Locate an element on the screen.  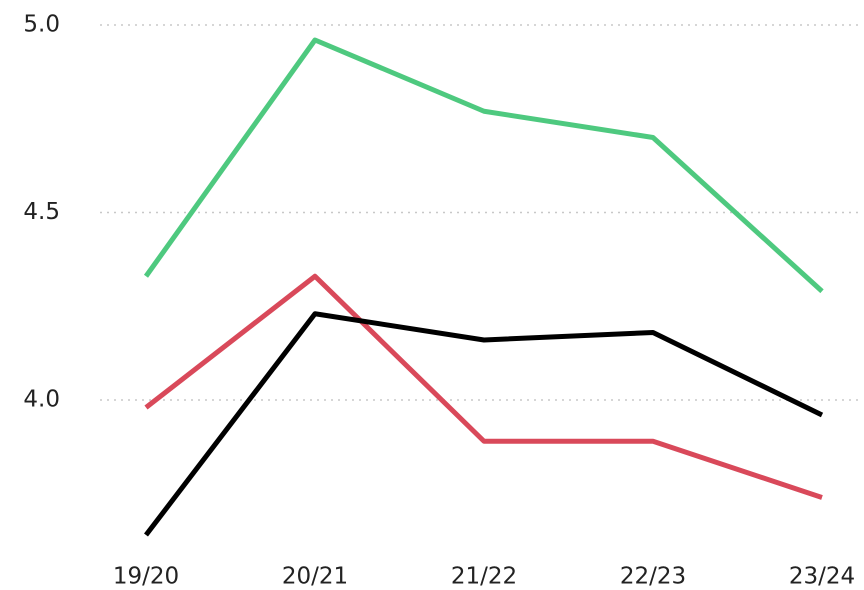
x-tick-label: 23/24 is located at coordinates (822, 577).